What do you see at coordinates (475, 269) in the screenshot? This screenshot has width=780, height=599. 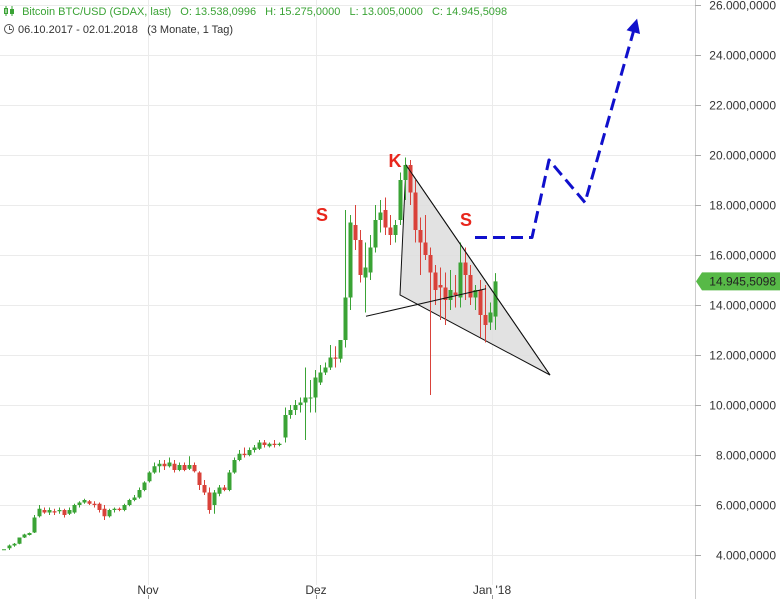 I see `pattern-triangle` at bounding box center [475, 269].